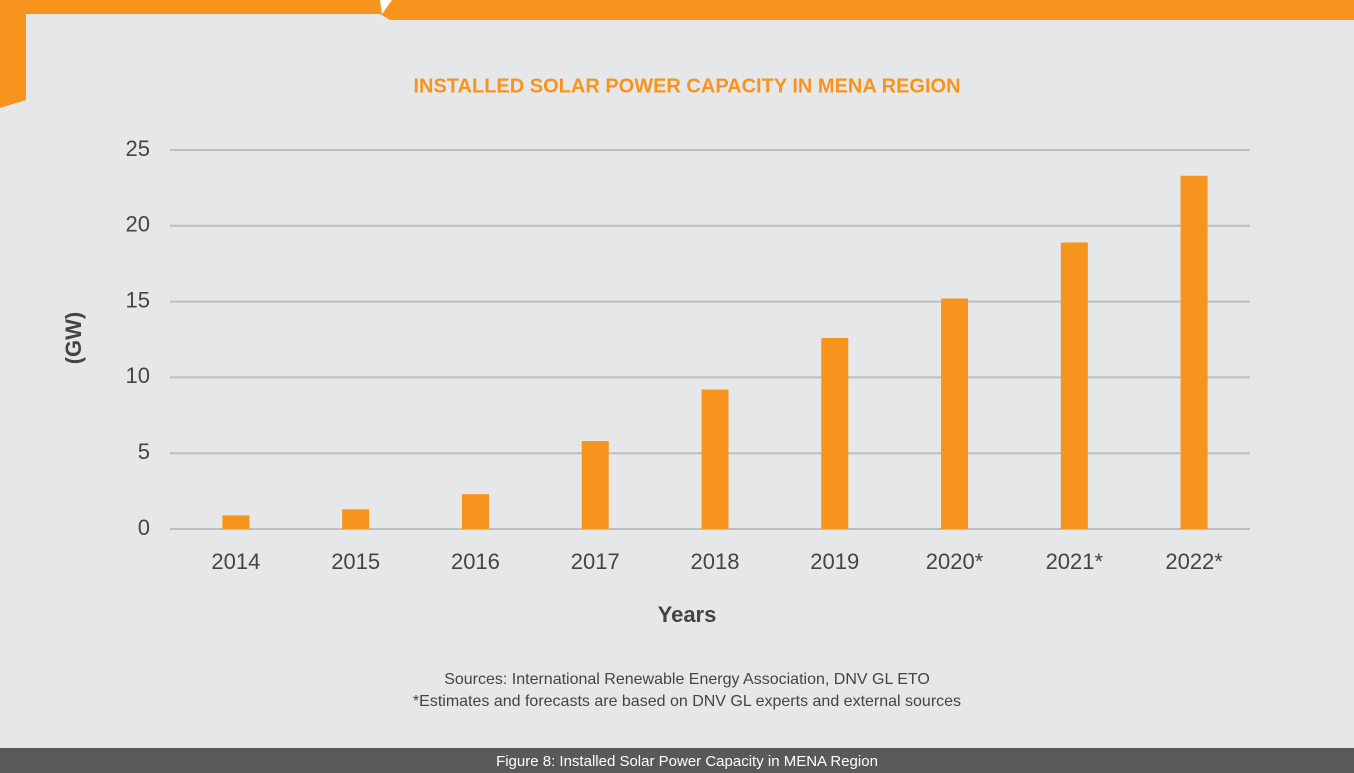 The image size is (1354, 773). What do you see at coordinates (475, 561) in the screenshot?
I see `x-tick-label: 2016` at bounding box center [475, 561].